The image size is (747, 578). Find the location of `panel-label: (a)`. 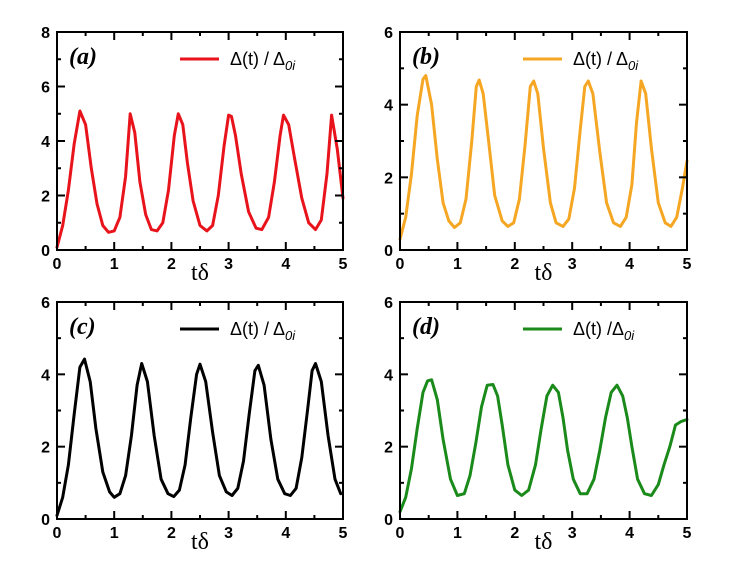

panel-label: (a) is located at coordinates (83, 57).